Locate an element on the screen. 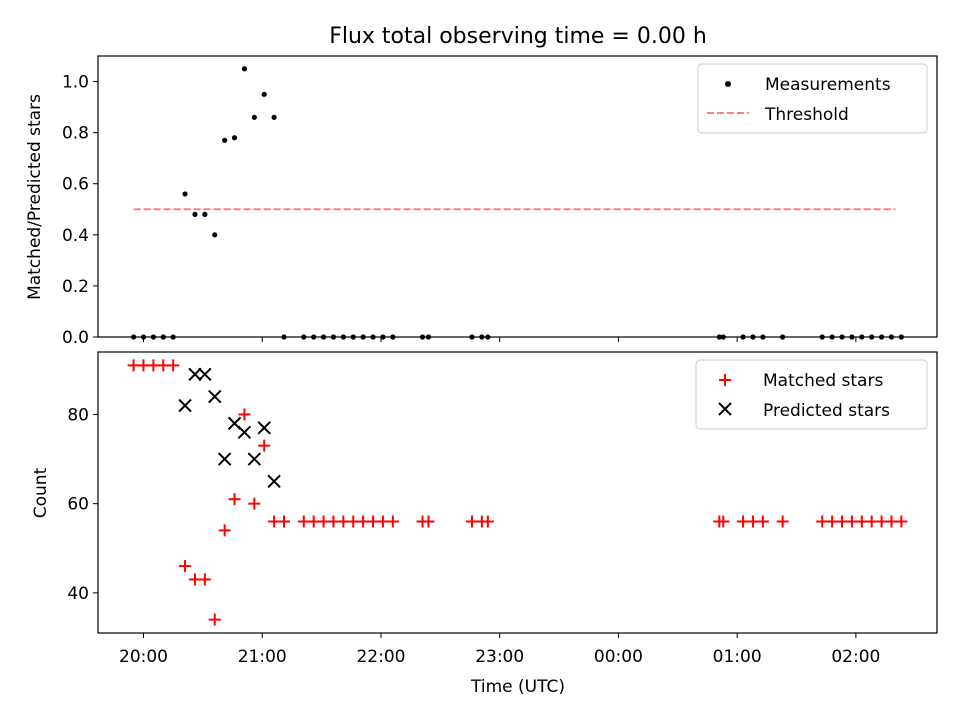  x-axis-label: Time (UTC) is located at coordinates (517, 687).